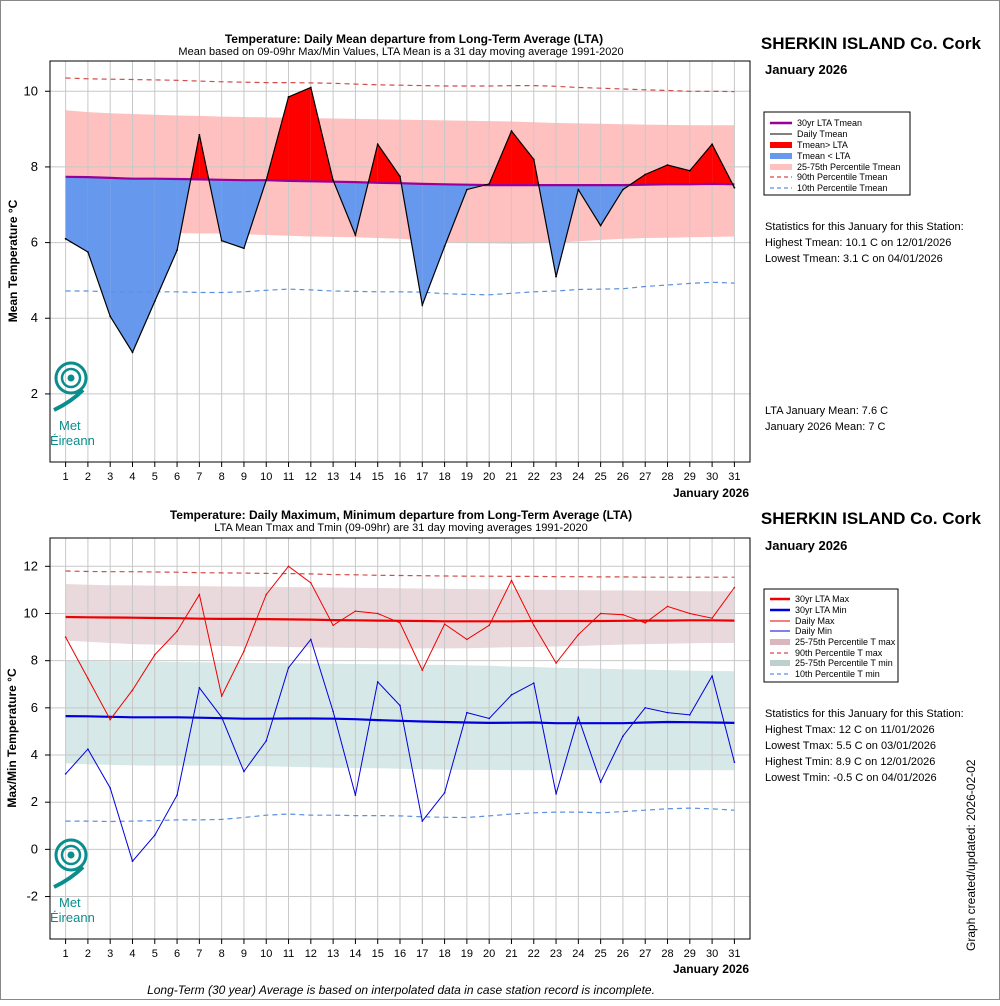 The height and width of the screenshot is (1006, 1000). What do you see at coordinates (556, 954) in the screenshot?
I see `chart2-xtick-label: 23` at bounding box center [556, 954].